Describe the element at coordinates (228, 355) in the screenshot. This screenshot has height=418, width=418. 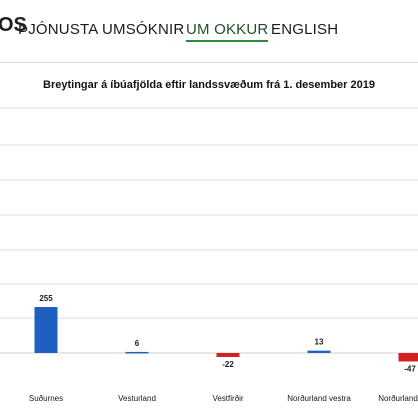
I see `bar-vestfirðir` at that location.